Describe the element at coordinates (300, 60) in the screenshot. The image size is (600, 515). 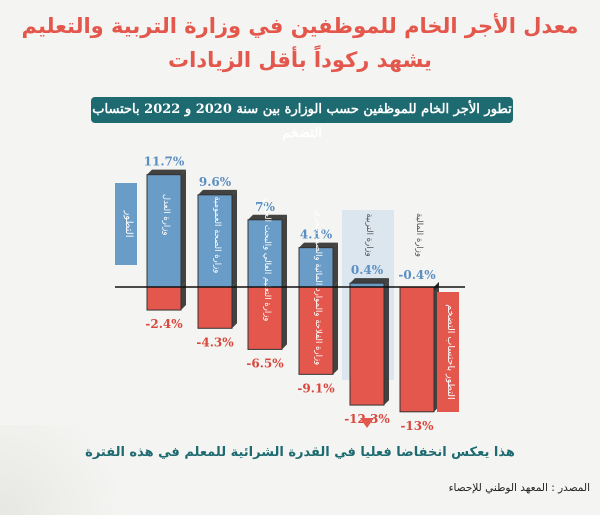
I see `title-line-2: يشهد ركوداً بأقل الزيادات` at that location.